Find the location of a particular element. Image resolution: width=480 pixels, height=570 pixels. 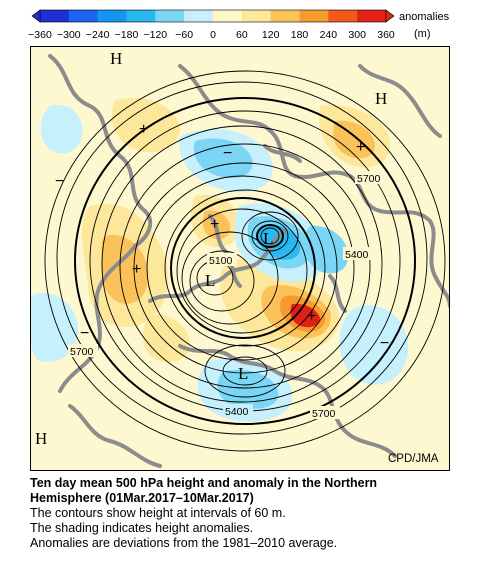

colorbar-left-arrow is located at coordinates (36, 16).